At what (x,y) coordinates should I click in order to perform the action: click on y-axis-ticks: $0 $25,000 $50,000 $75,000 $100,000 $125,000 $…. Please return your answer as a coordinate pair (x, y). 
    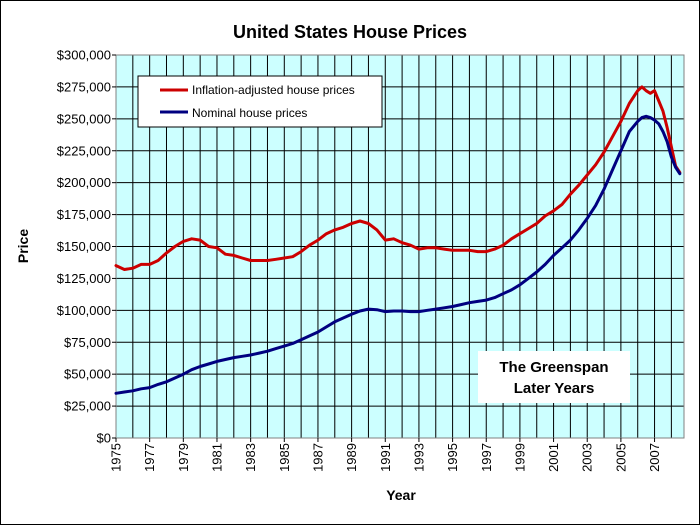
    Looking at the image, I should click on (86, 247).